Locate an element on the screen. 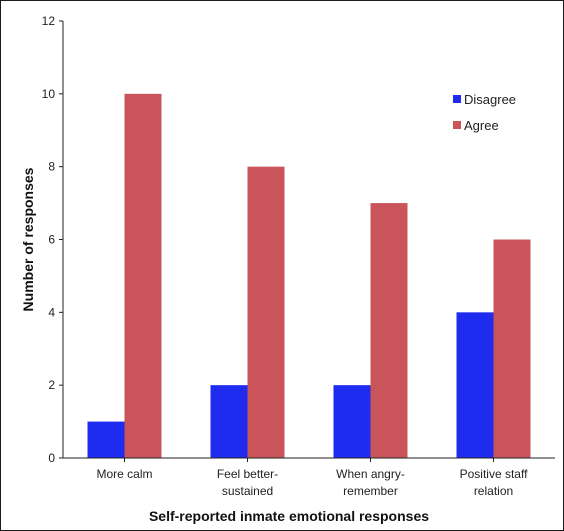 This screenshot has height=531, width=564. x-tick-label-line: Feel better- is located at coordinates (247, 474).